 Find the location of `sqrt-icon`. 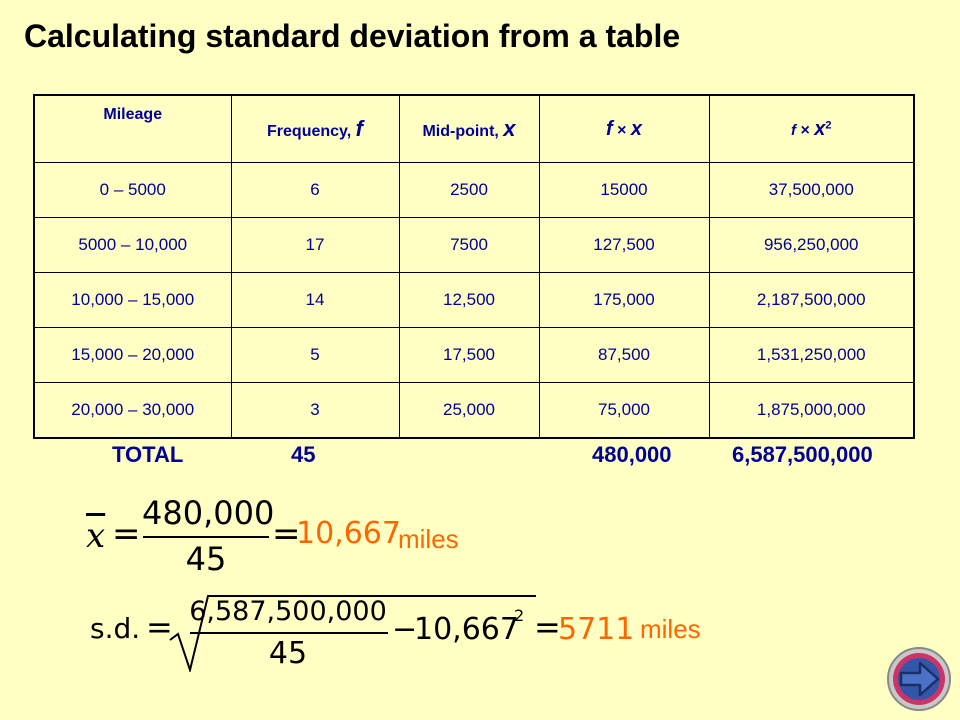

sqrt-icon is located at coordinates (352, 633).